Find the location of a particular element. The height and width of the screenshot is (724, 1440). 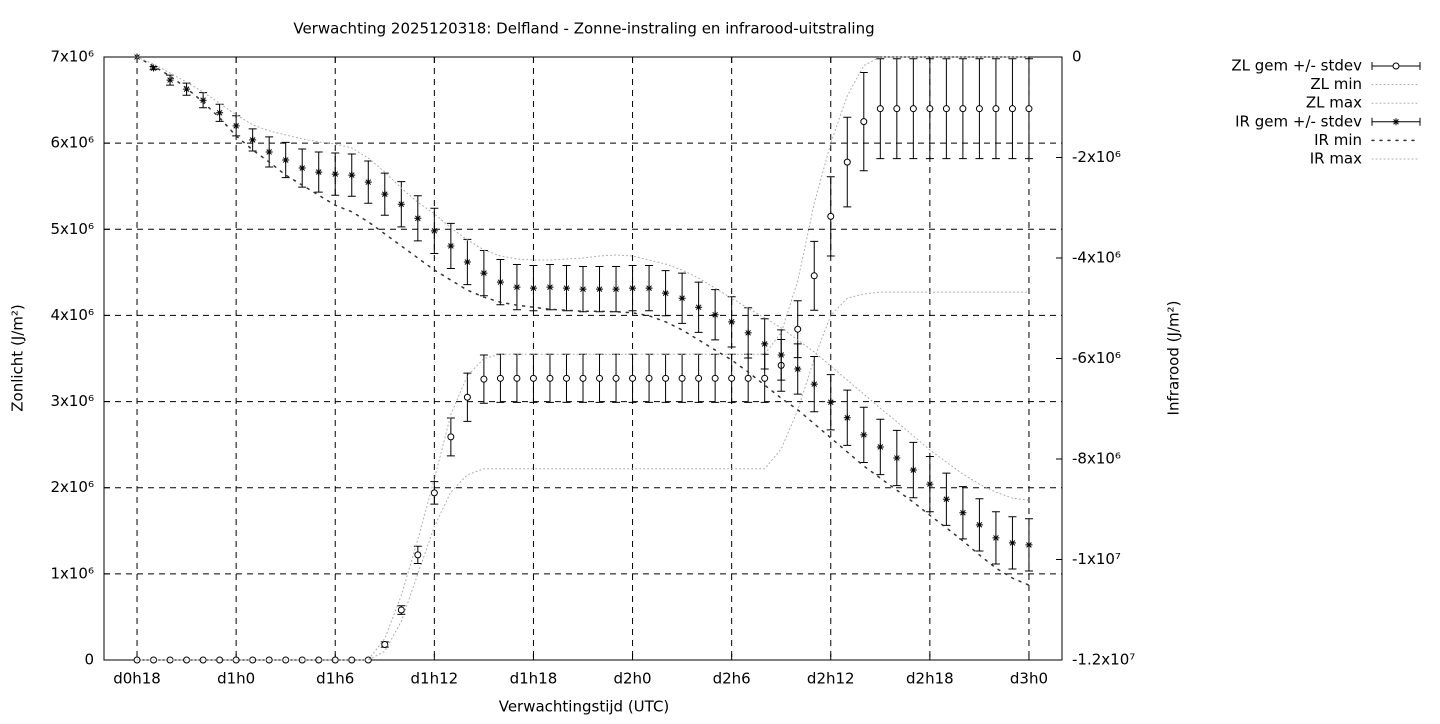

y-tick-label: 6x10⁶ is located at coordinates (72, 143).